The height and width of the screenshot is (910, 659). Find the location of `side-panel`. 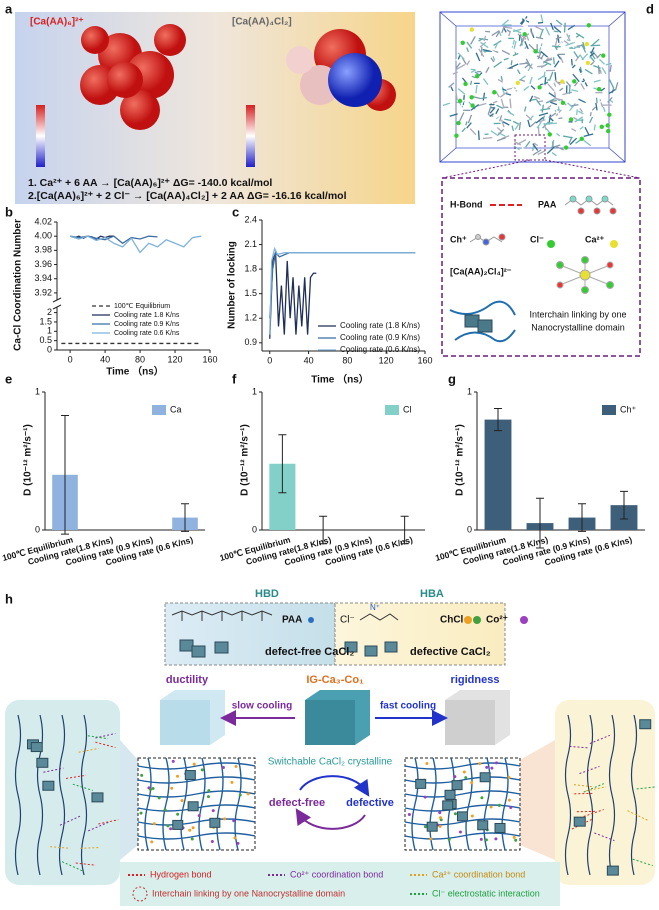

side-panel is located at coordinates (605, 792).